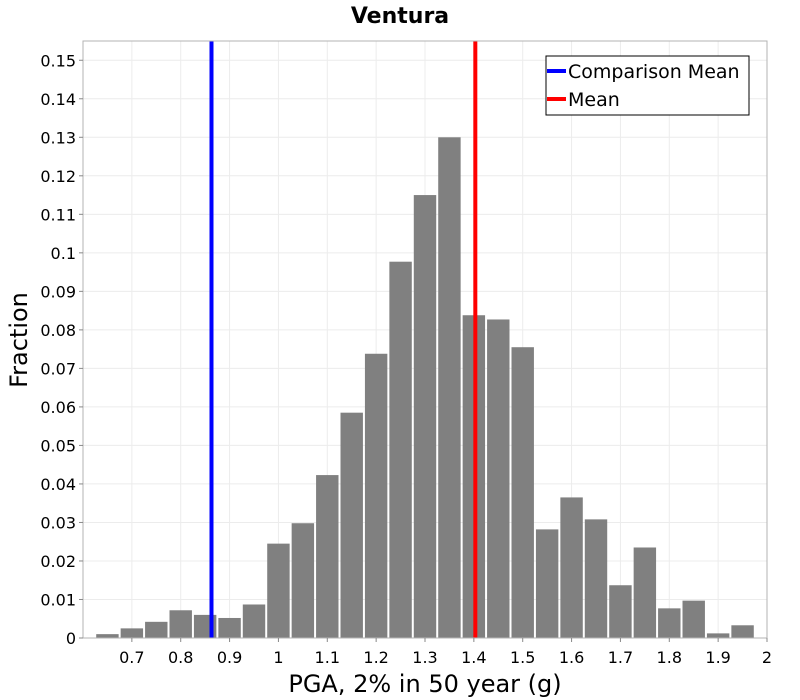  Describe the element at coordinates (620, 657) in the screenshot. I see `x-tick-label: 1.7` at that location.